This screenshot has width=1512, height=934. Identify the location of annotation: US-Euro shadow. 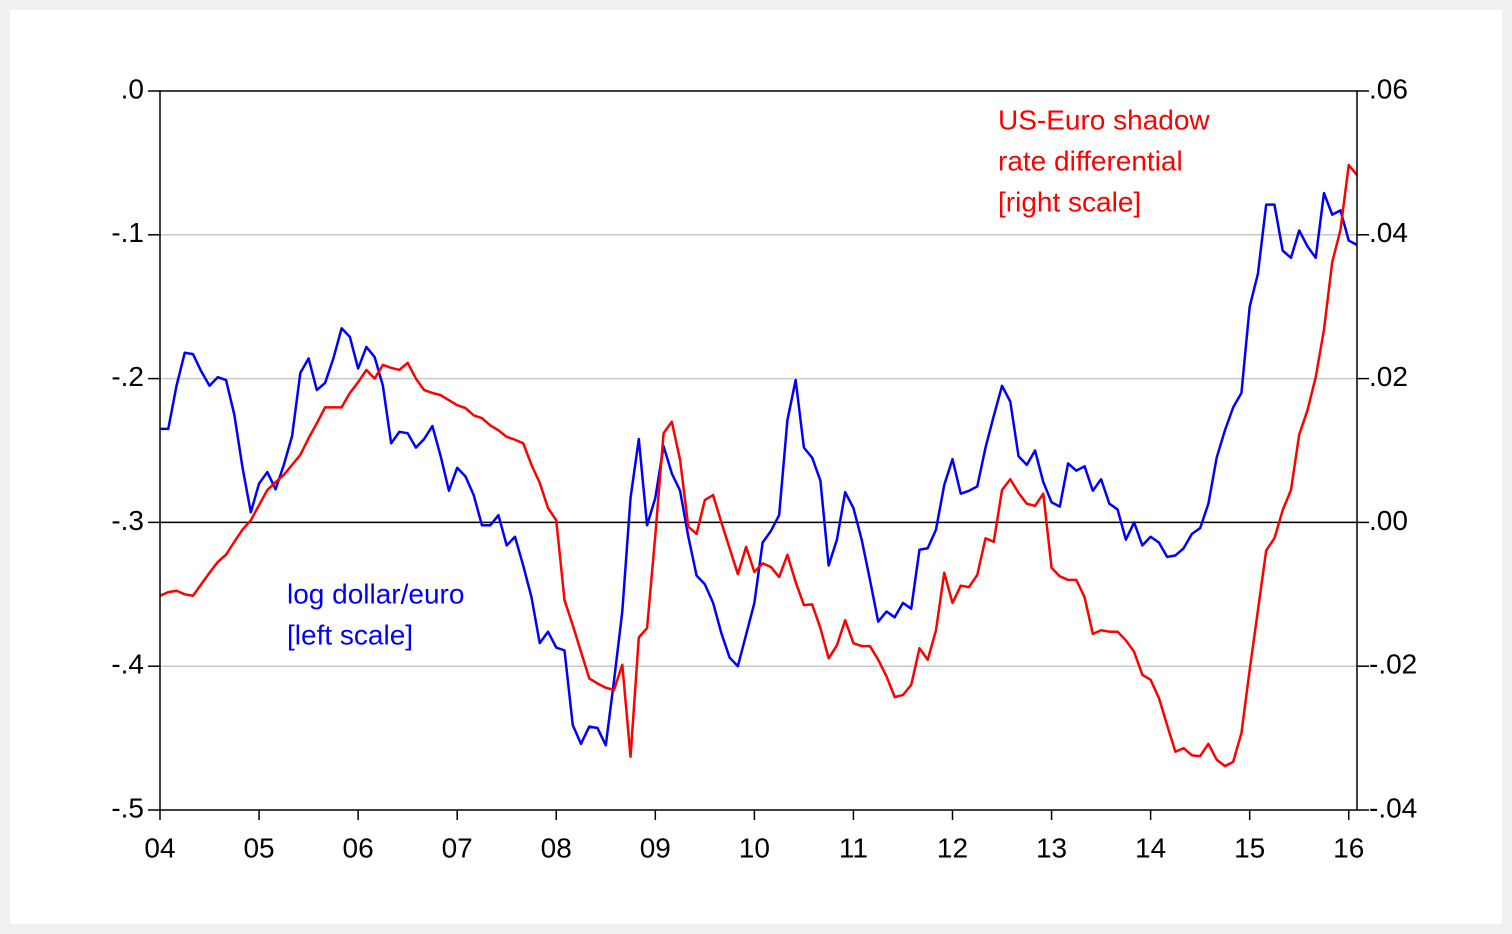
(1104, 119).